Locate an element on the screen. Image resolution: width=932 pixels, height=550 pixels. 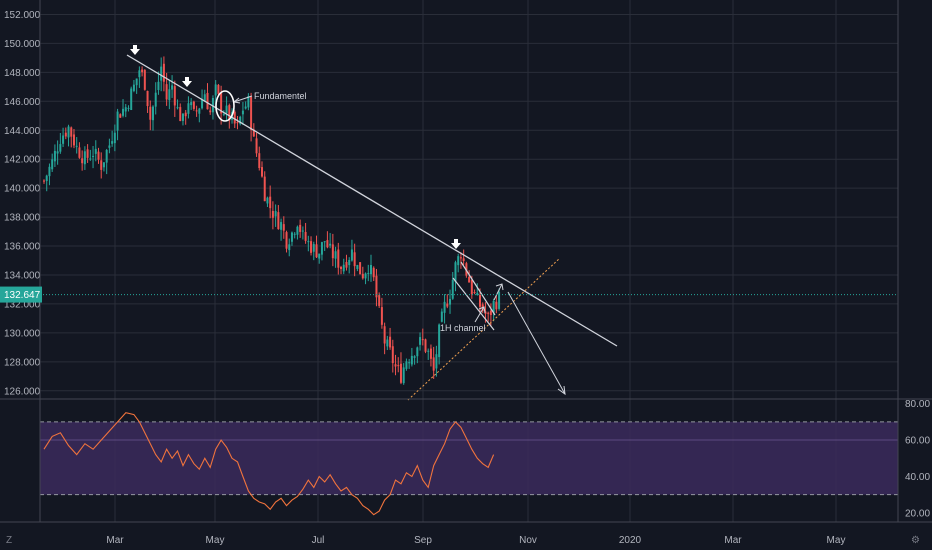
y-tick-label: 146.000 is located at coordinates (22, 102).